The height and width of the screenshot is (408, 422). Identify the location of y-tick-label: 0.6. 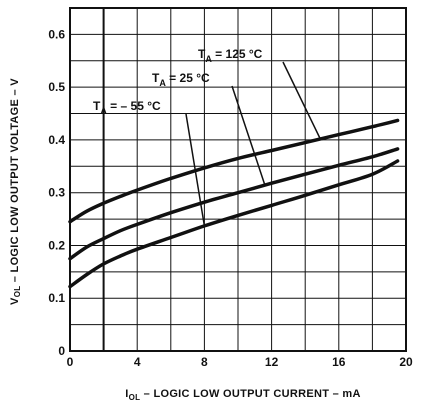
(56, 34).